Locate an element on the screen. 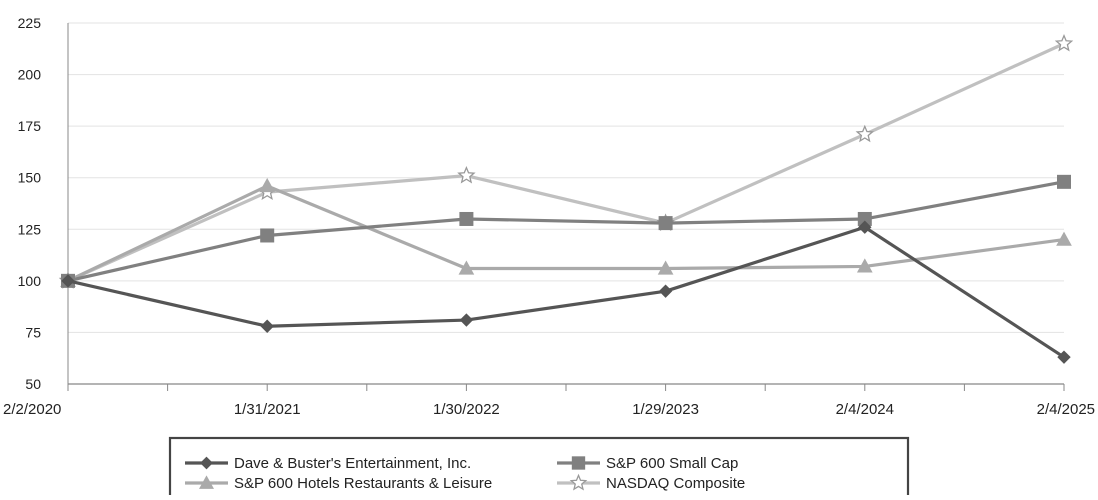  legend-box is located at coordinates (539, 468).